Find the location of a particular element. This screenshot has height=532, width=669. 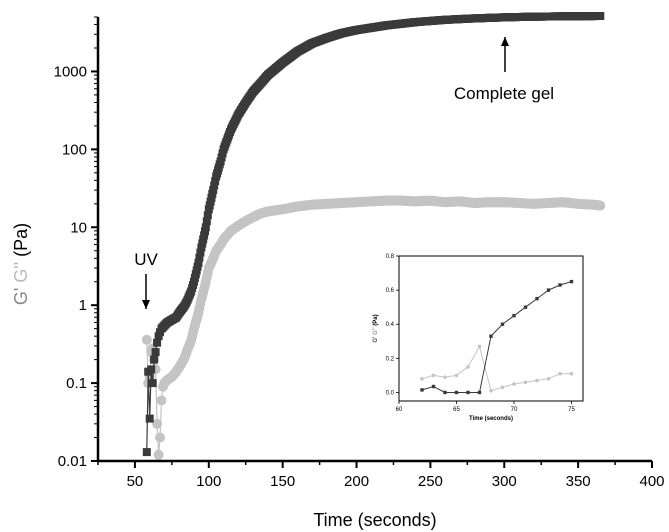

inset-x-tick-label: 75 is located at coordinates (571, 410).